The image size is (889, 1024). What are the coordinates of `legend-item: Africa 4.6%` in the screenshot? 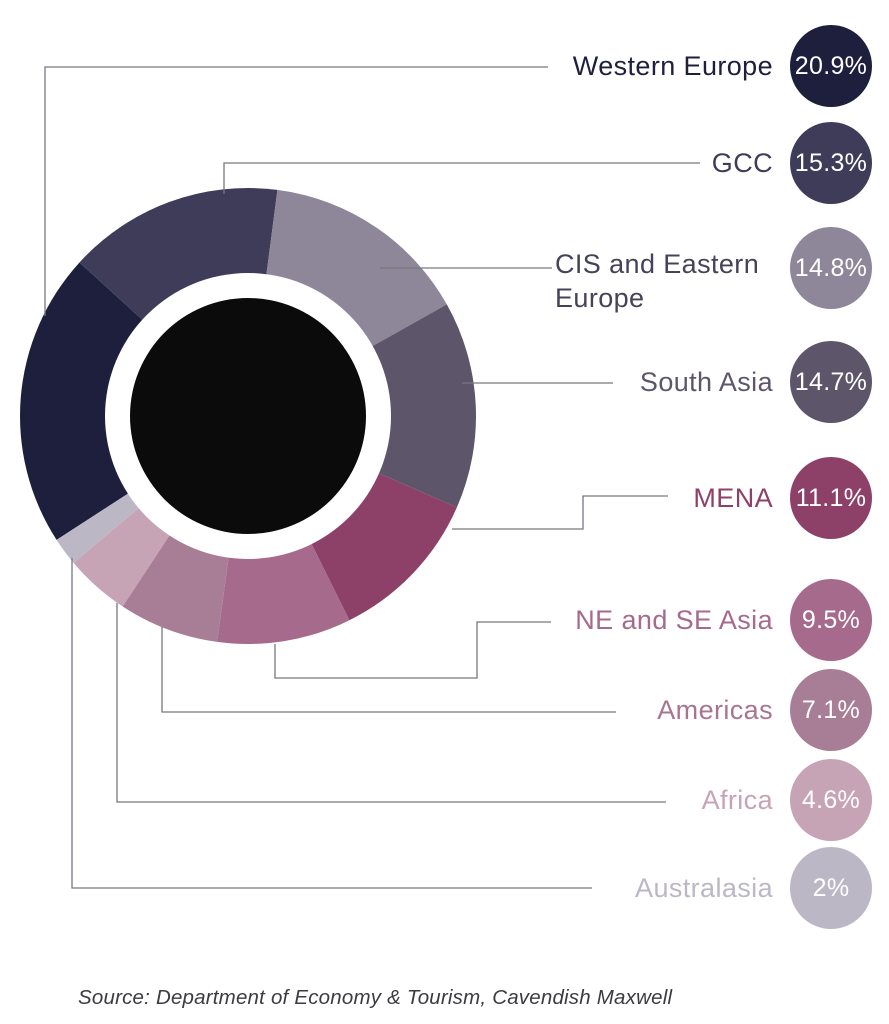 It's located at (787, 800).